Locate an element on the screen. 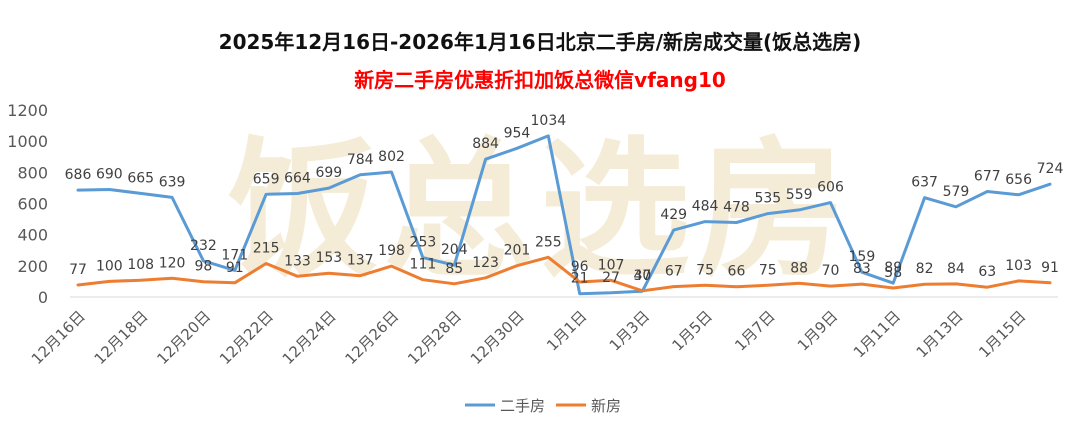 Image resolution: width=1080 pixels, height=429 pixels. chart-title: 2025年12月16日-2026年1月16日北京二手房/新房成交量(饭总选房) is located at coordinates (540, 42).